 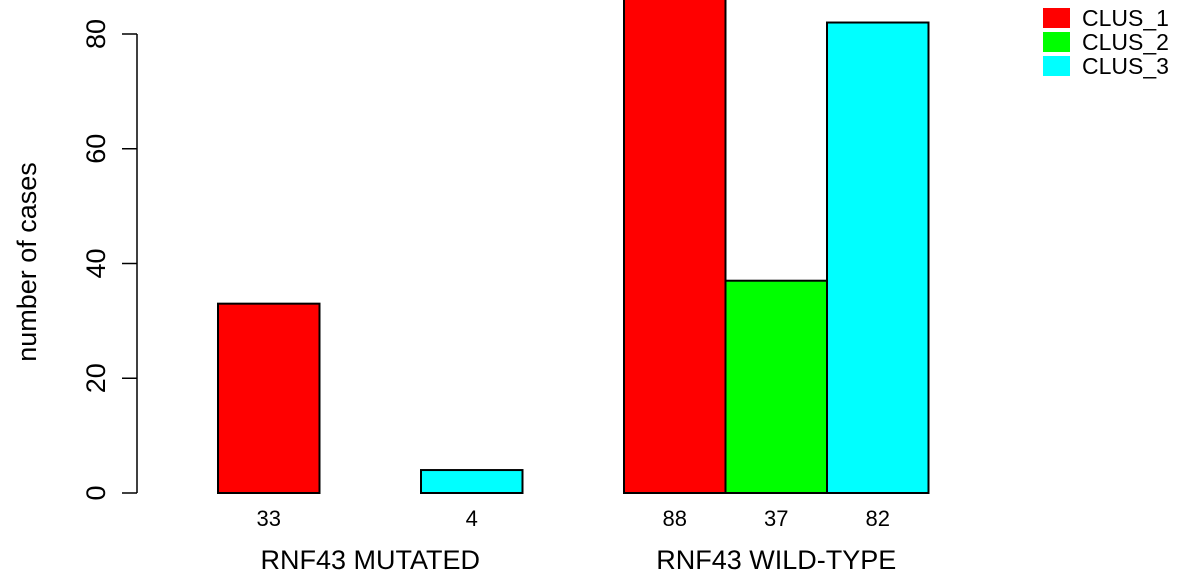 I want to click on count-labels: 33 4 88 37 82, so click(x=573, y=518).